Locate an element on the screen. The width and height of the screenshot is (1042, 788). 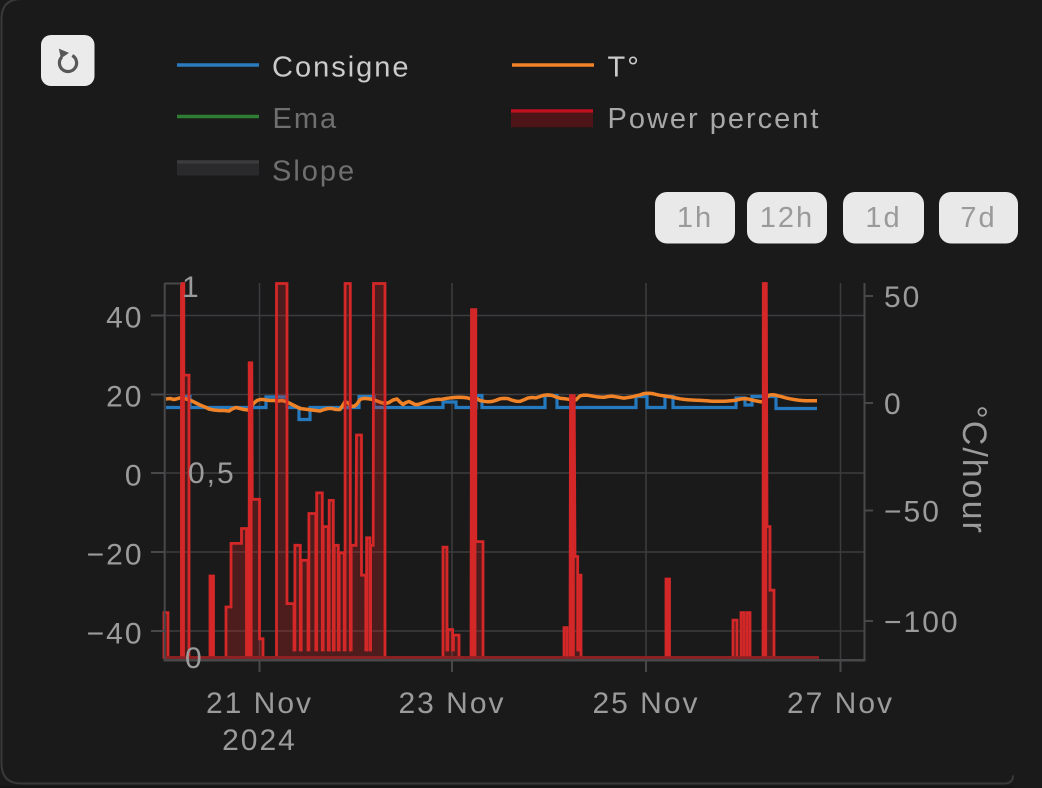
svg-text: 25 Nov is located at coordinates (645, 703).